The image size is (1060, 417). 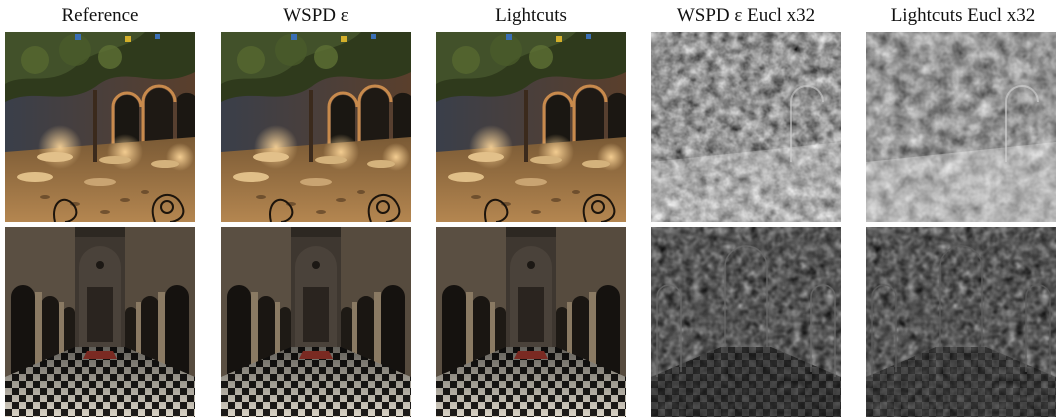 I want to click on cathedral-lightcuts-image, so click(x=531, y=322).